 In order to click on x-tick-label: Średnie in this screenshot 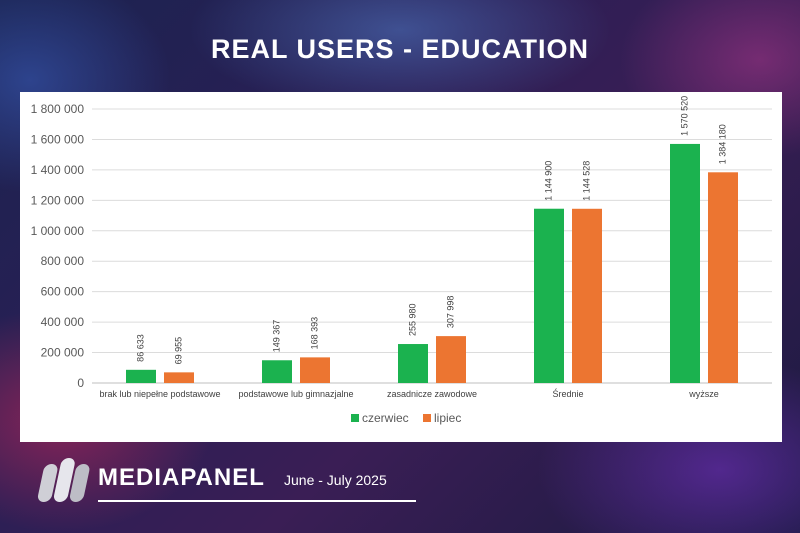, I will do `click(567, 393)`.